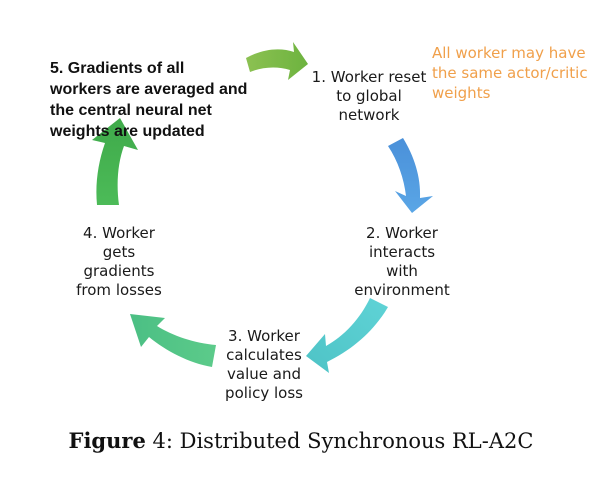 Image resolution: width=602 pixels, height=482 pixels. I want to click on note-line: the same actor/critic, so click(510, 73).